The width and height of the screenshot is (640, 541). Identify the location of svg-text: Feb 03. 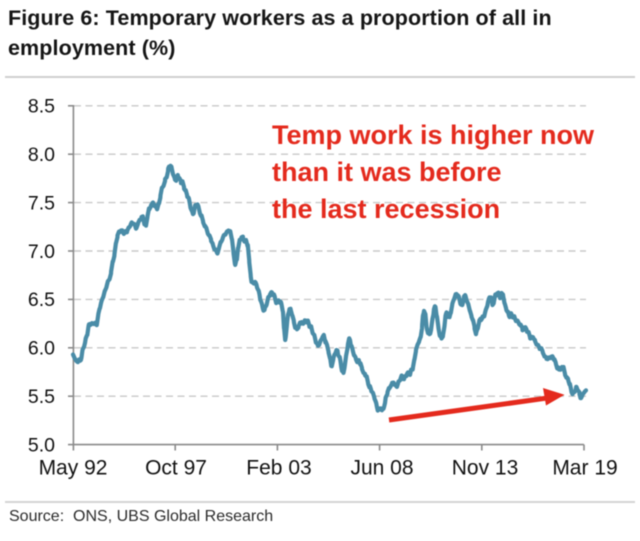
(278, 467).